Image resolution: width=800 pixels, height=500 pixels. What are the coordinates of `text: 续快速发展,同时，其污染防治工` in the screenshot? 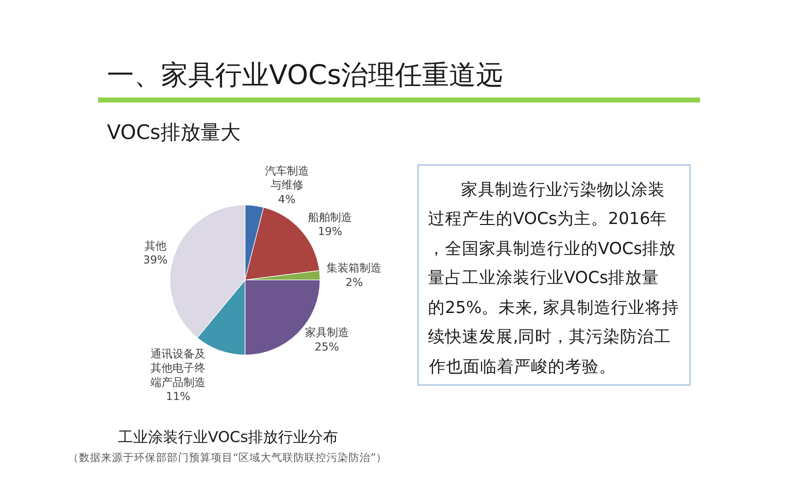 It's located at (550, 336).